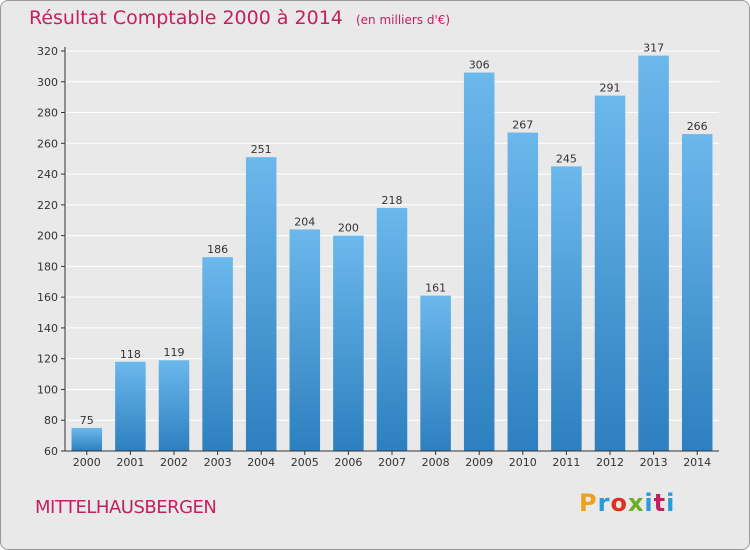 This screenshot has height=550, width=750. Describe the element at coordinates (47, 143) in the screenshot. I see `y-tick-label: 260` at that location.